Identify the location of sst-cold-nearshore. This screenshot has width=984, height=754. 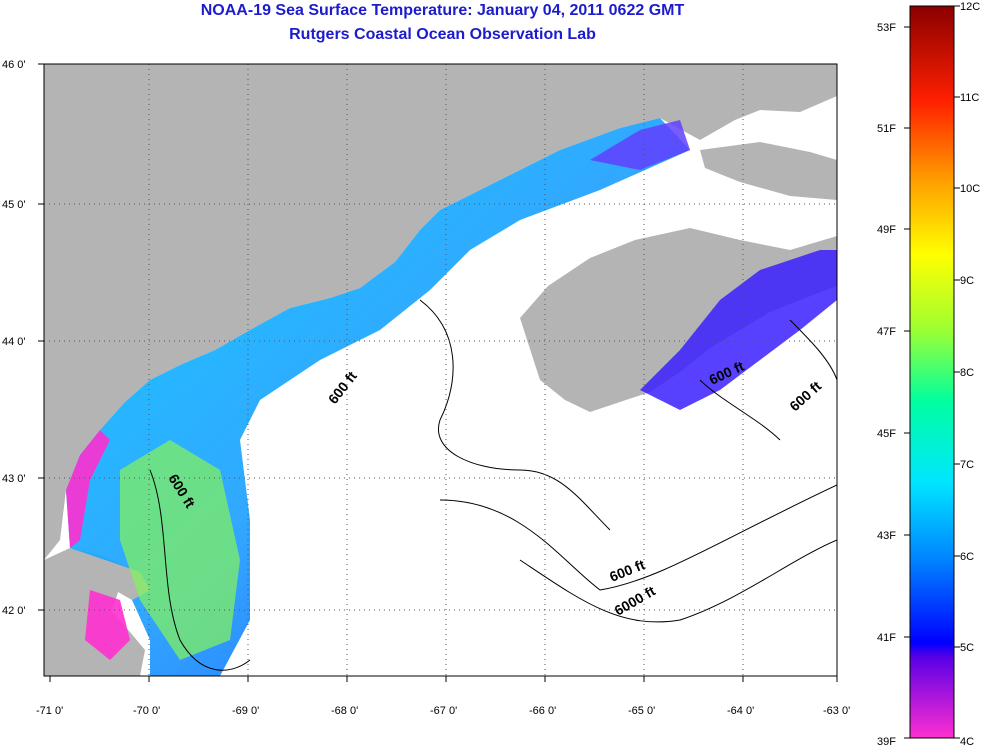
(88, 489).